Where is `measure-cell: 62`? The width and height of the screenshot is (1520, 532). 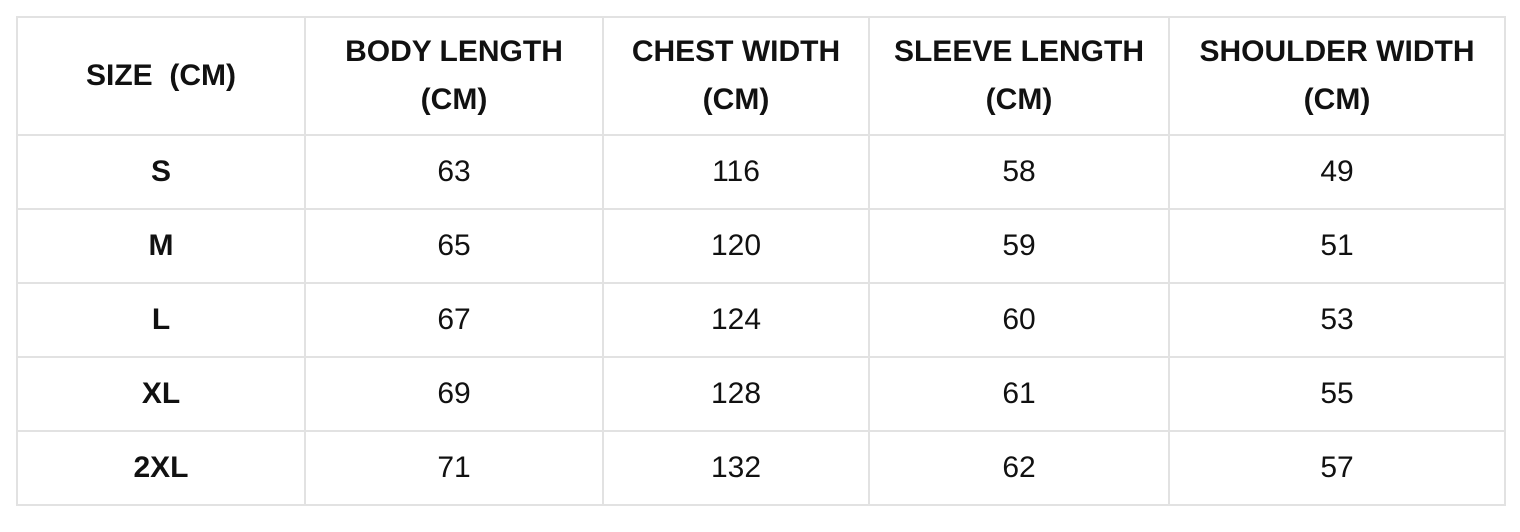
measure-cell: 62 is located at coordinates (1019, 468).